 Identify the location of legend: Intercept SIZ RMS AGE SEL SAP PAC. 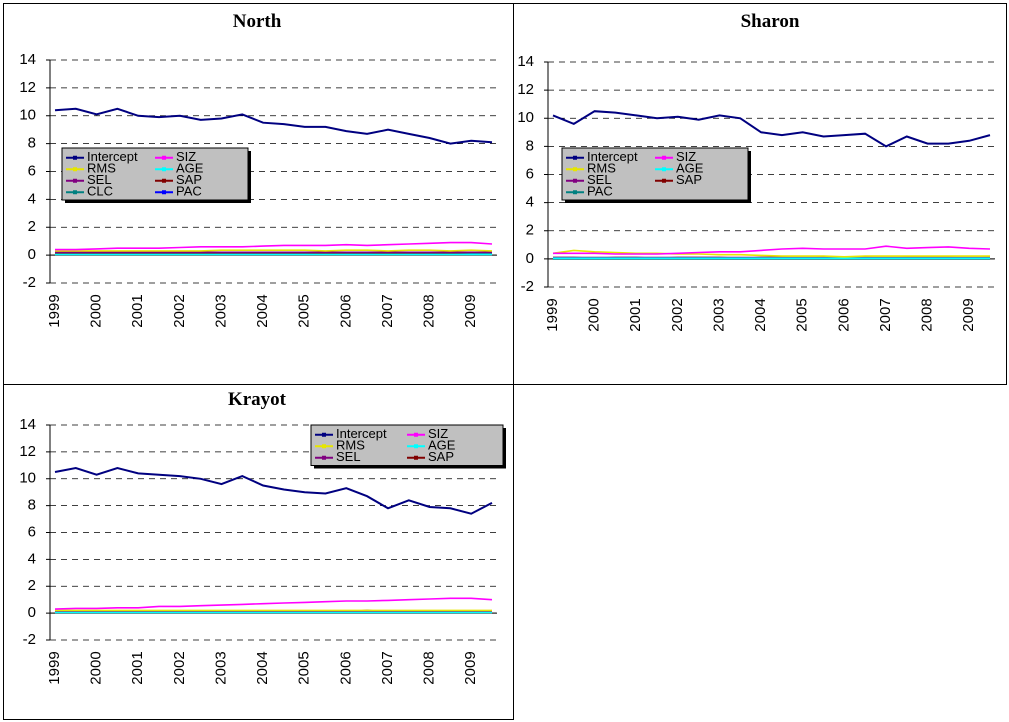
(656, 175).